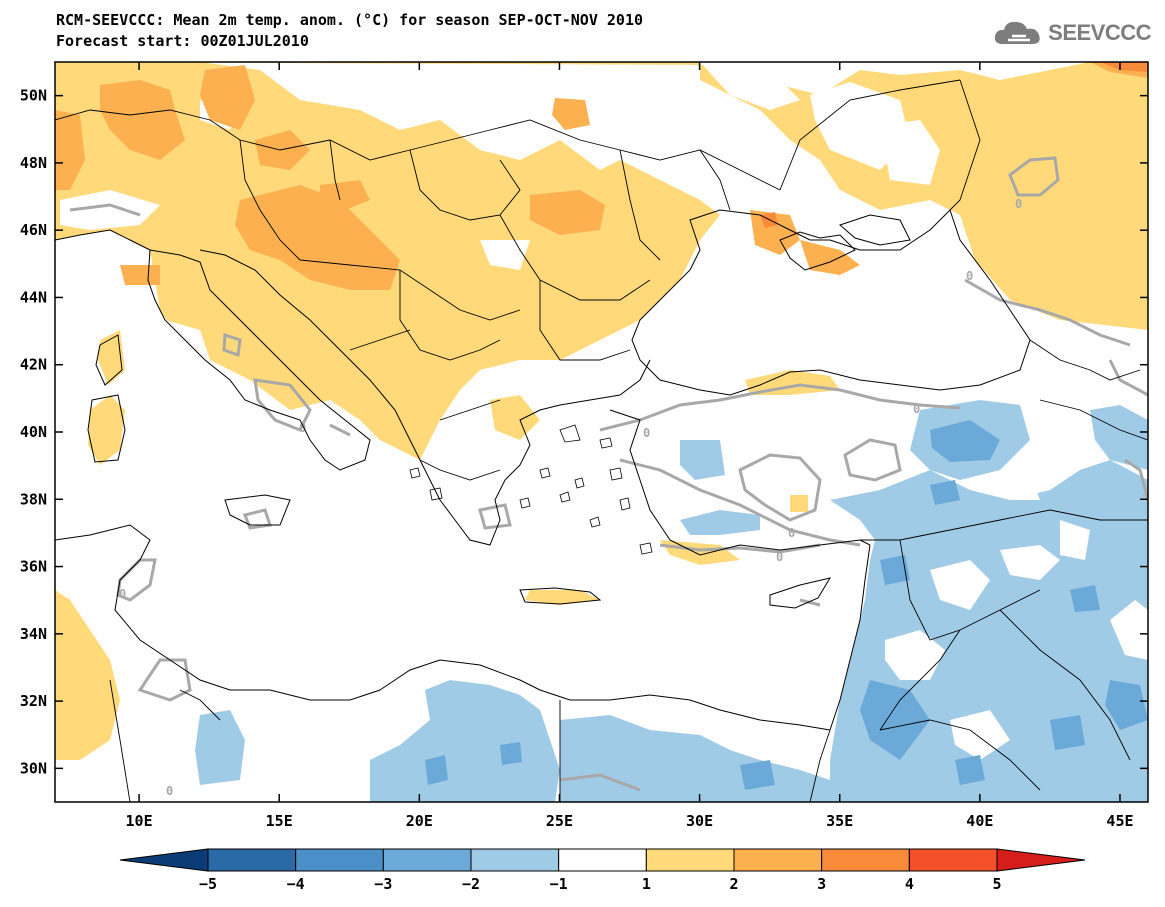 Image resolution: width=1165 pixels, height=907 pixels. I want to click on colorbar-label: 4, so click(909, 884).